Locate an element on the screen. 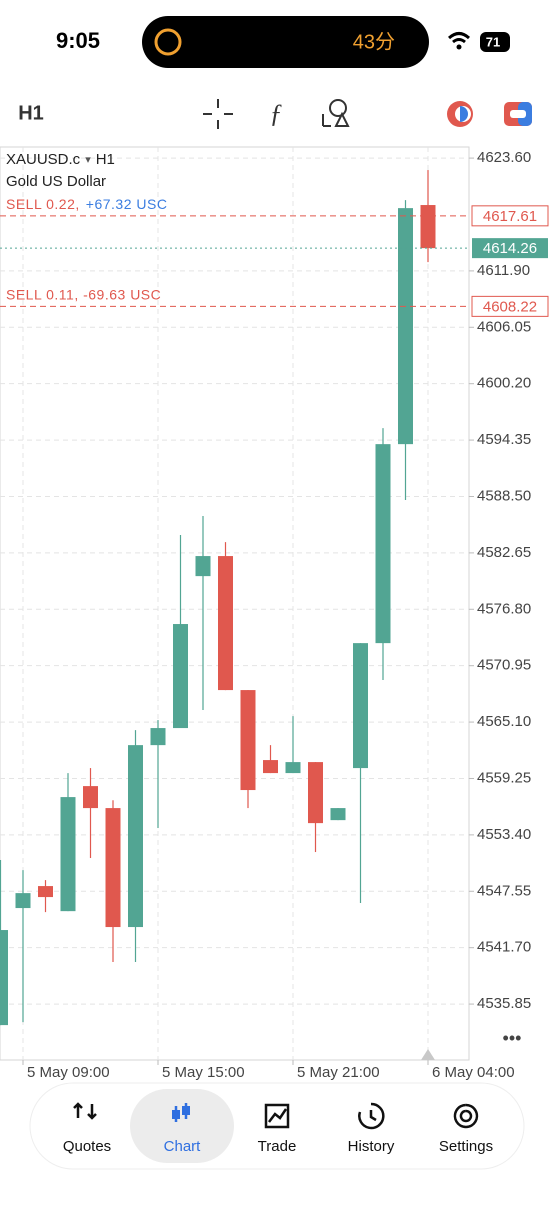  current-price-label: 4614.26 is located at coordinates (510, 248).